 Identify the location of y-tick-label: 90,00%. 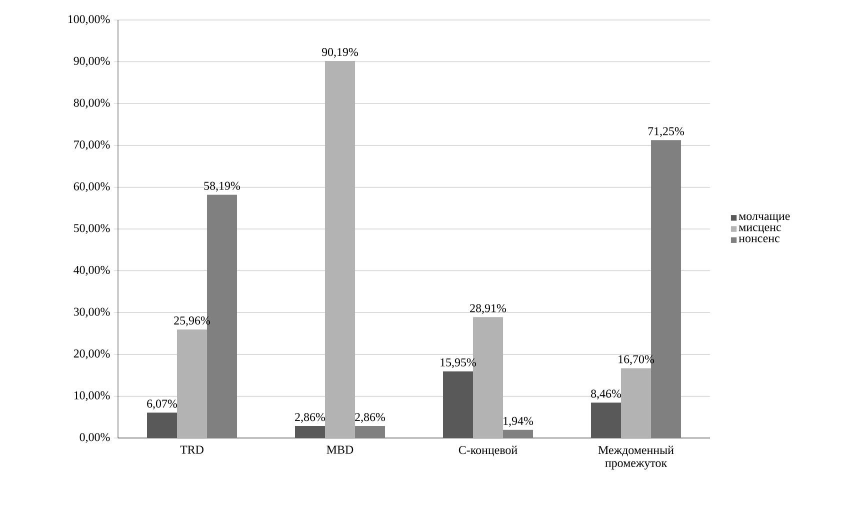
(92, 61).